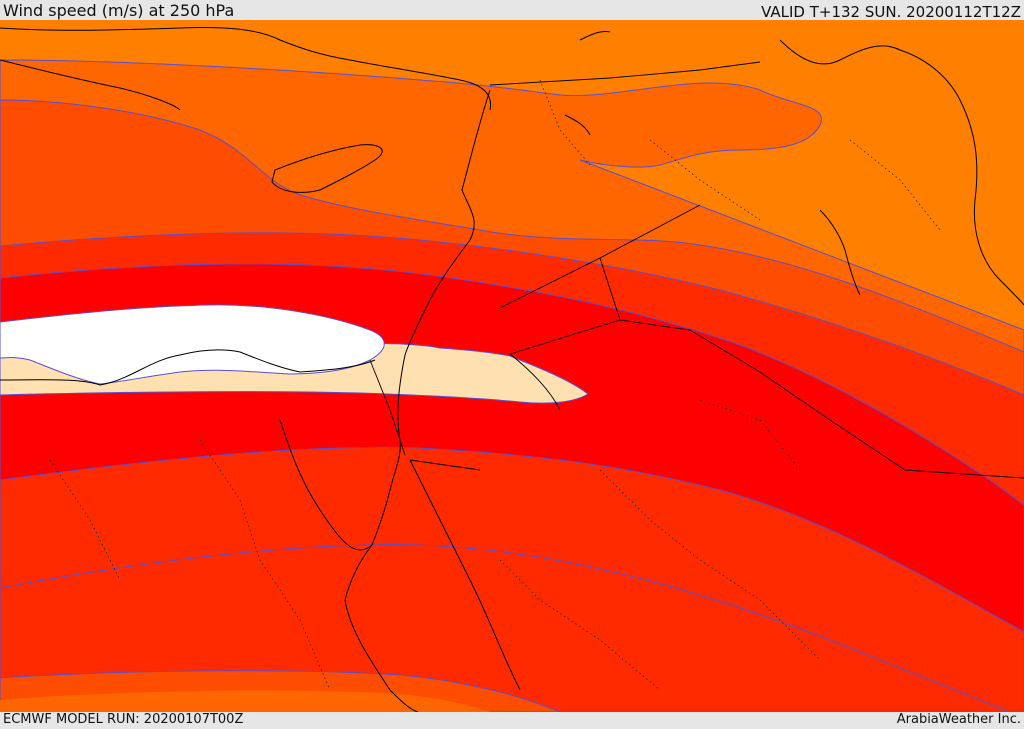 Image resolution: width=1024 pixels, height=729 pixels. I want to click on credit: ArabiaWeather Inc., so click(958, 719).